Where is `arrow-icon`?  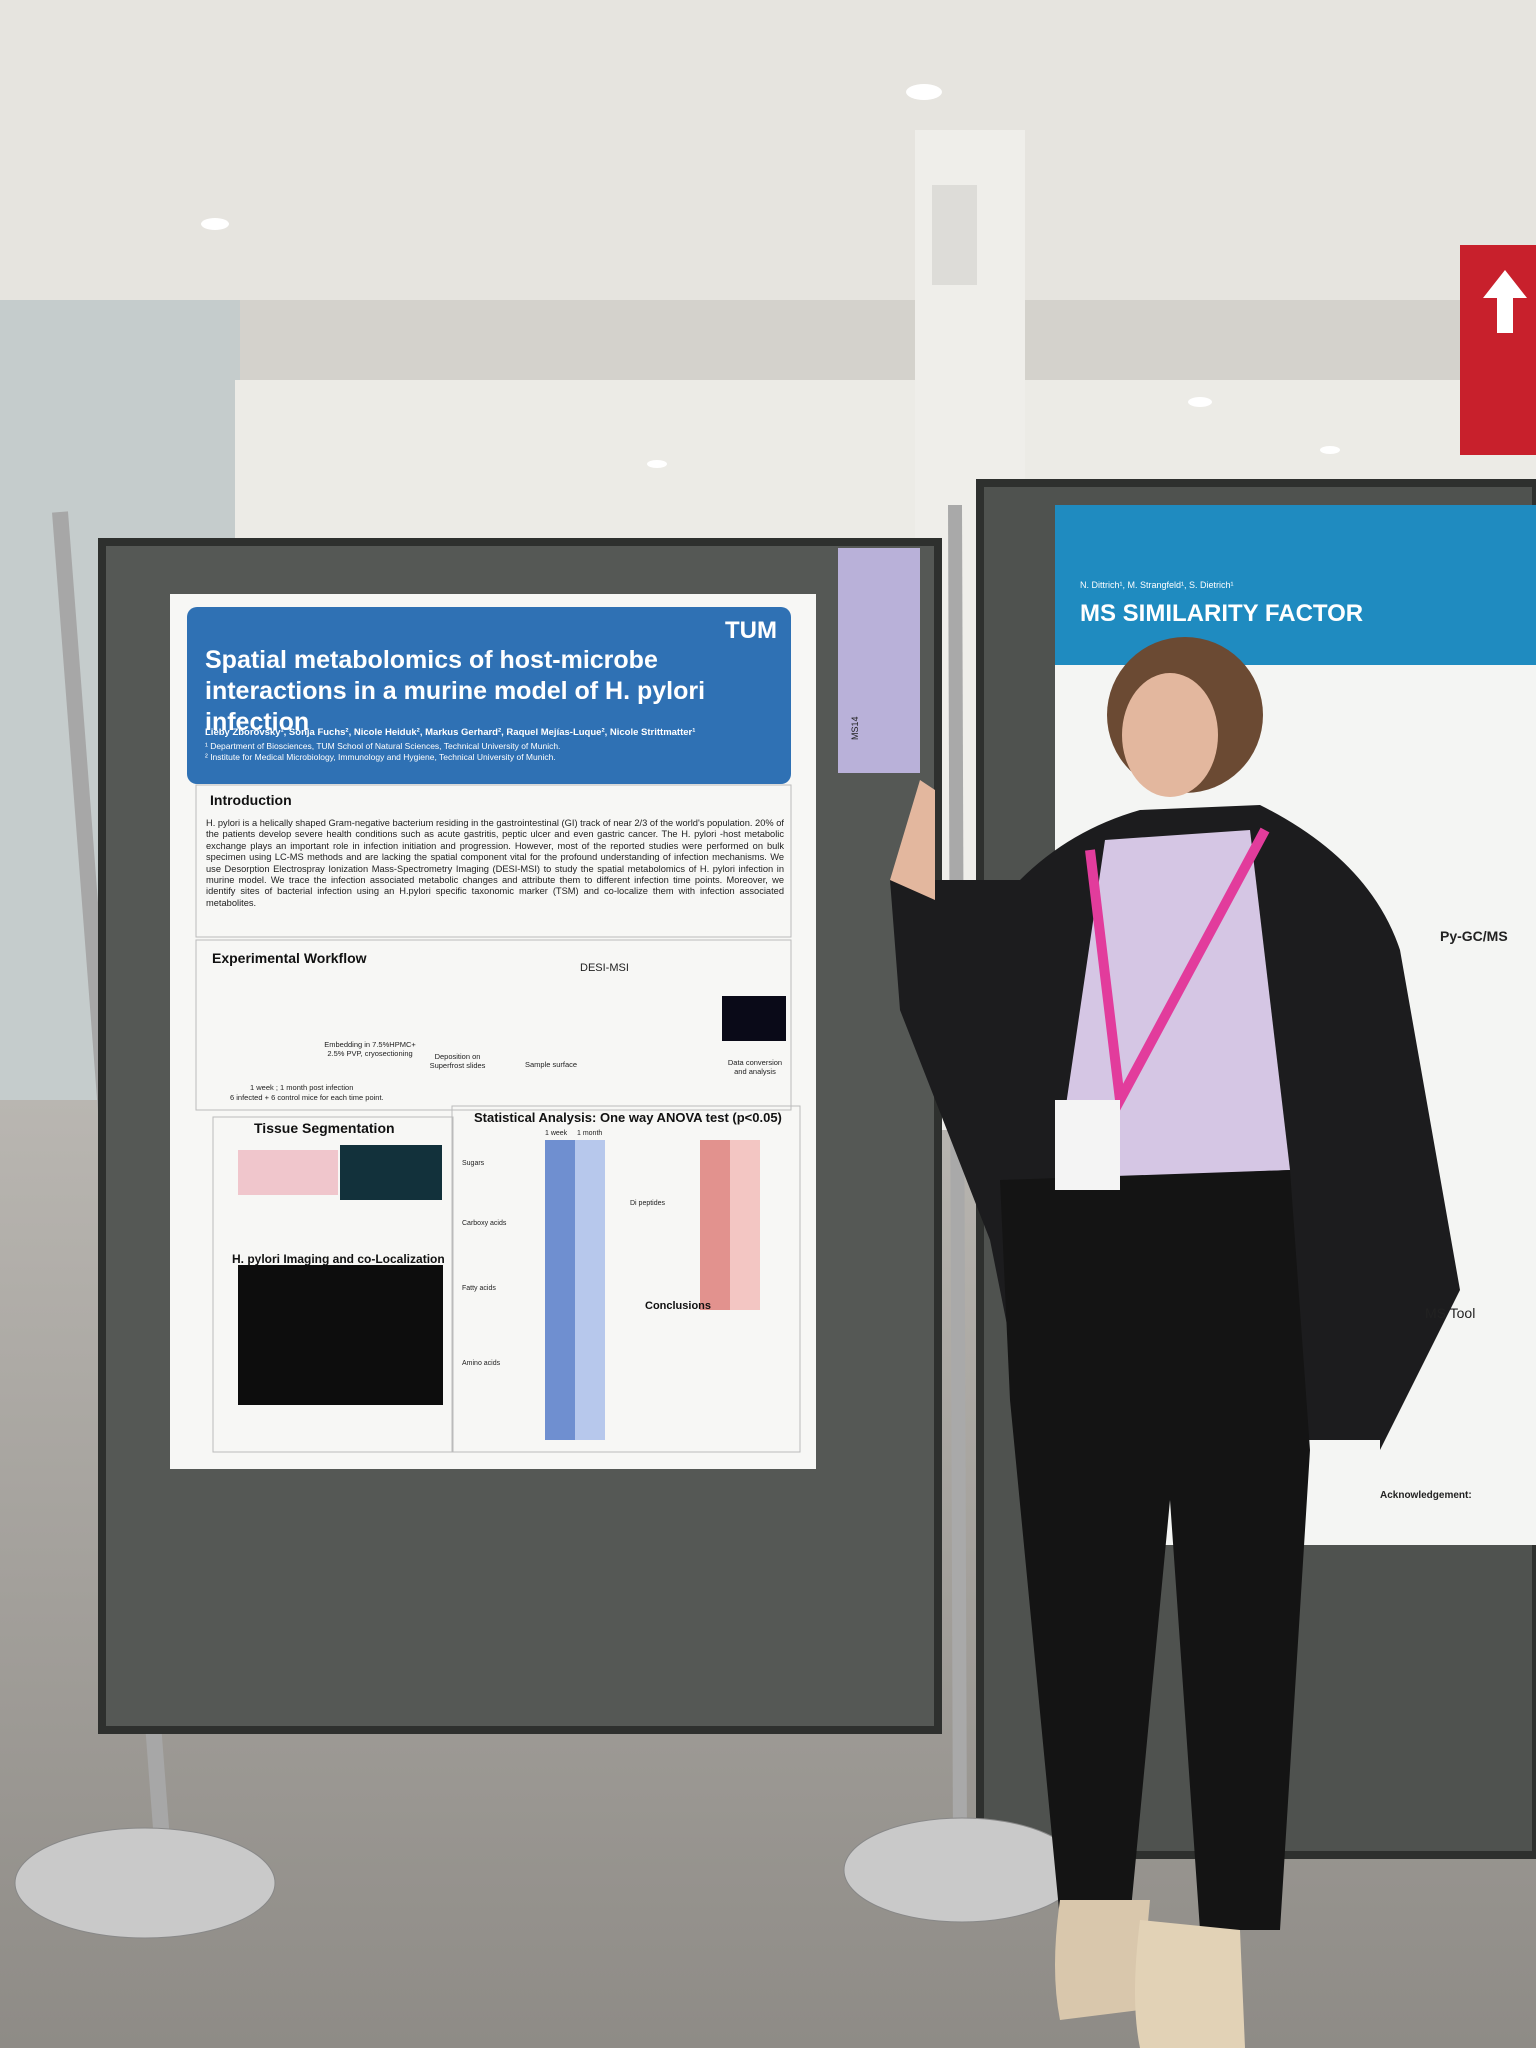
arrow-icon is located at coordinates (1505, 301).